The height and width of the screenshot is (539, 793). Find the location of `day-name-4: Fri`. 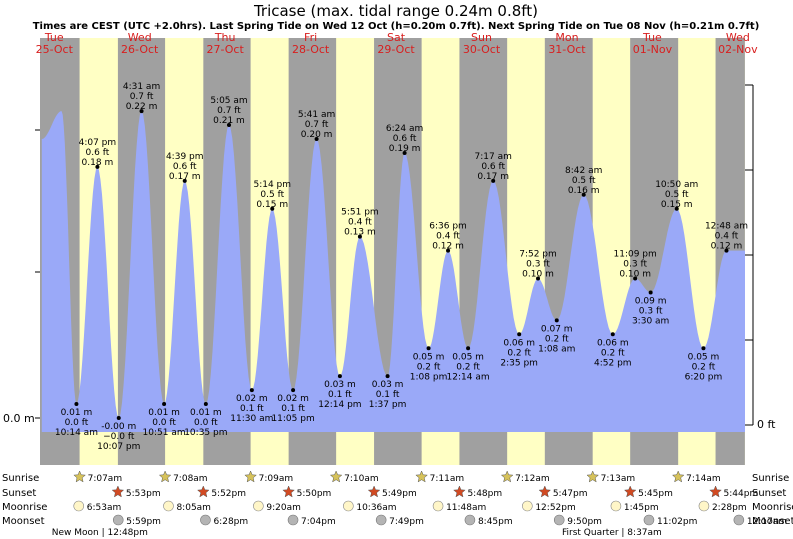

day-name-4: Fri is located at coordinates (310, 37).